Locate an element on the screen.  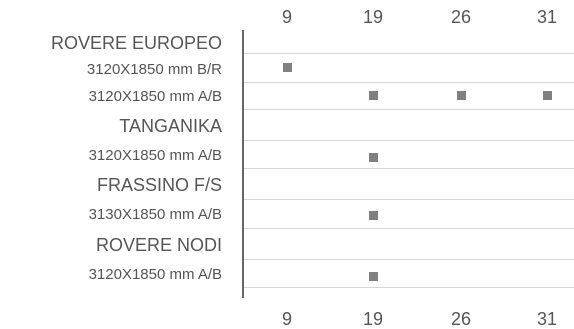
group-label-tanganika: TANGANIKA is located at coordinates (170, 126).